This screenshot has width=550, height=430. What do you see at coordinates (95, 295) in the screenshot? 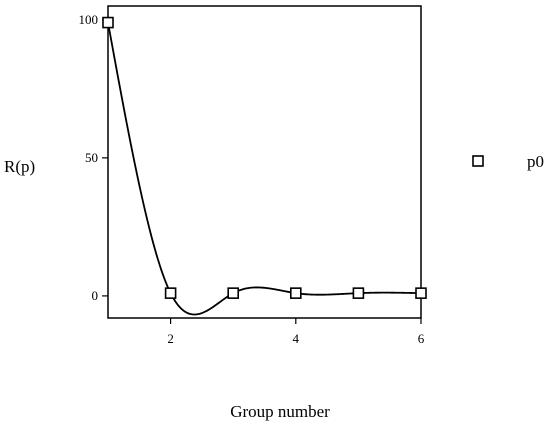
I see `y-tick-label: 0` at bounding box center [95, 295].